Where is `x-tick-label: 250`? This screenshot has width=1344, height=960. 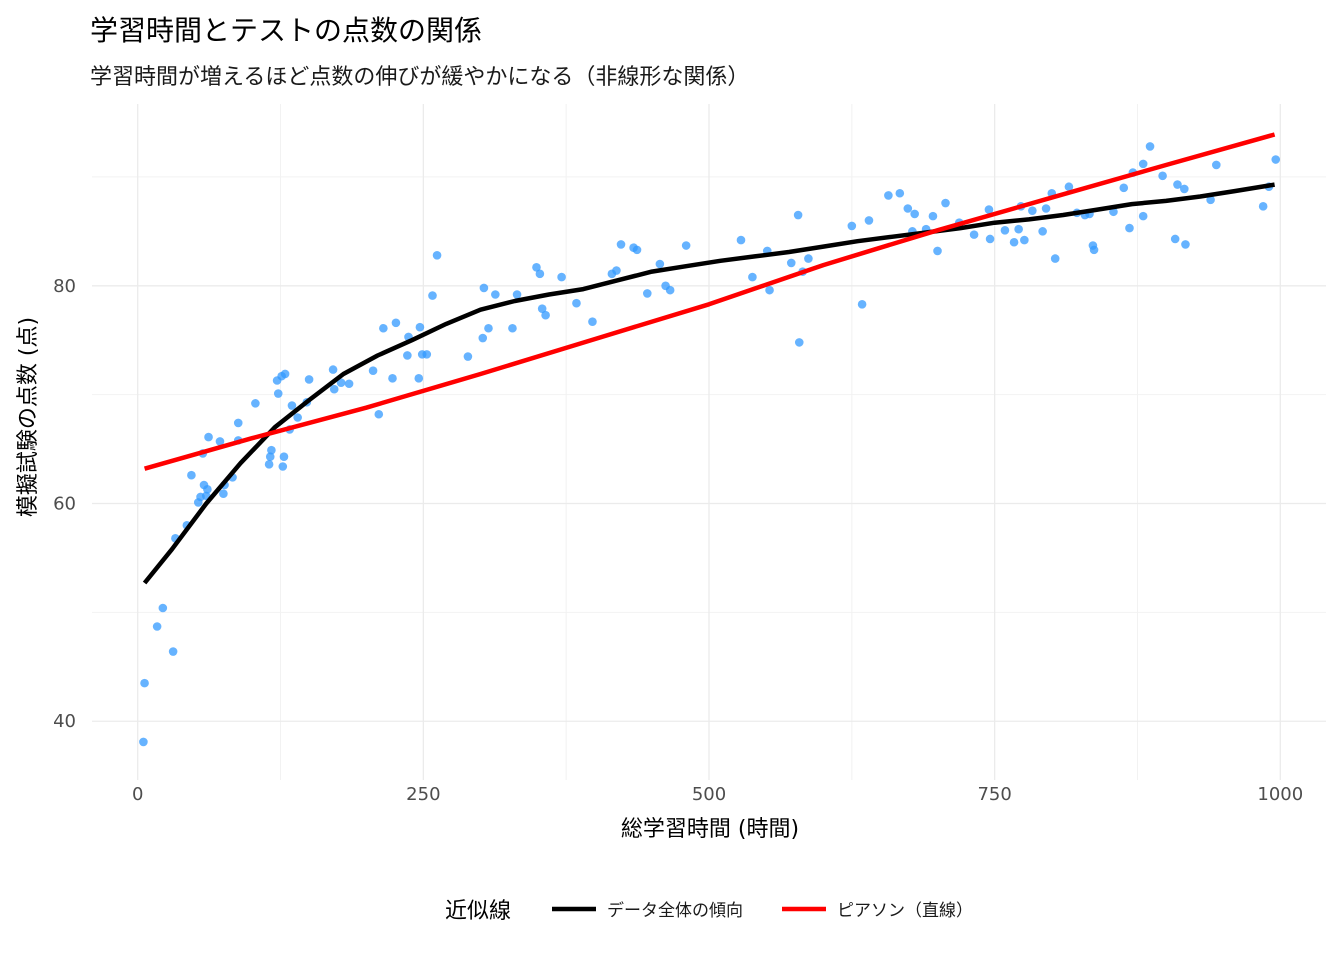
x-tick-label: 250 is located at coordinates (423, 794).